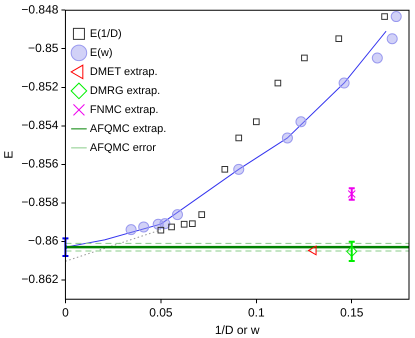 Image resolution: width=415 pixels, height=338 pixels. Describe the element at coordinates (9, 154) in the screenshot. I see `y-axis-title: E` at that location.